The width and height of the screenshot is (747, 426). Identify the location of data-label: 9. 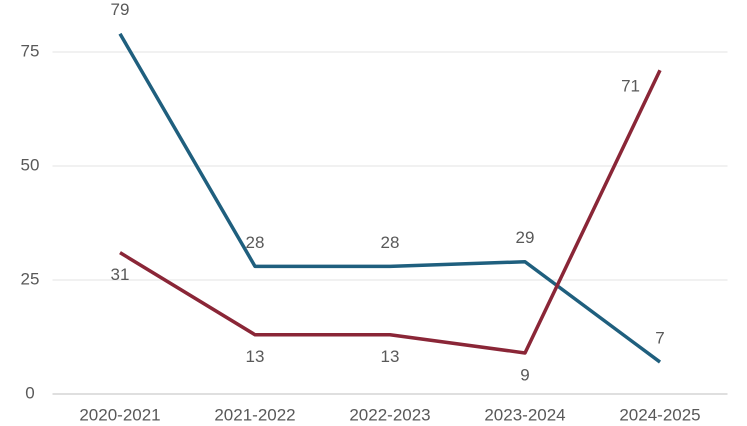
(524, 374).